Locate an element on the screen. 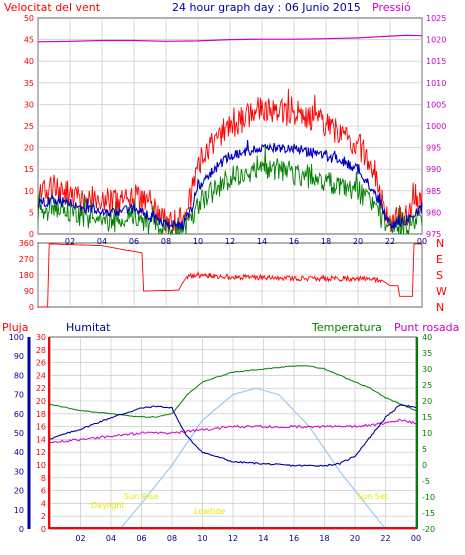 The height and width of the screenshot is (555, 465). wind-low-line is located at coordinates (230, 190).